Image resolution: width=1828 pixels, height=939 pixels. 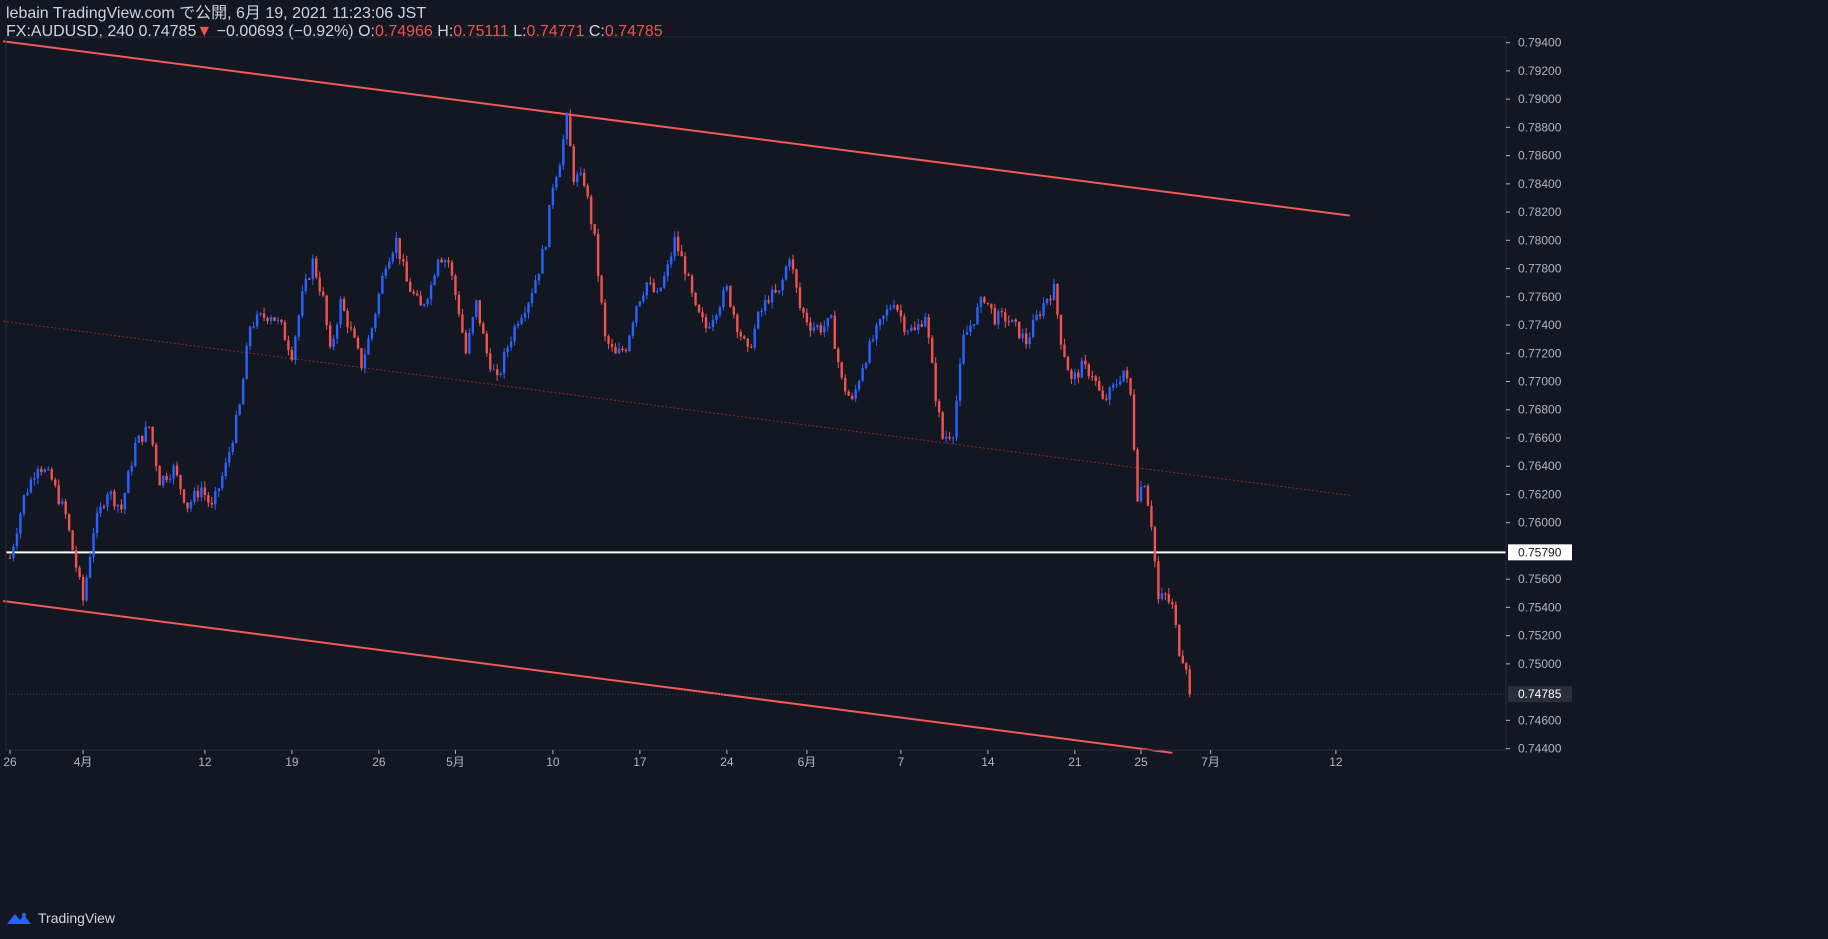 What do you see at coordinates (1540, 607) in the screenshot?
I see `y-tick-label: 0.75400` at bounding box center [1540, 607].